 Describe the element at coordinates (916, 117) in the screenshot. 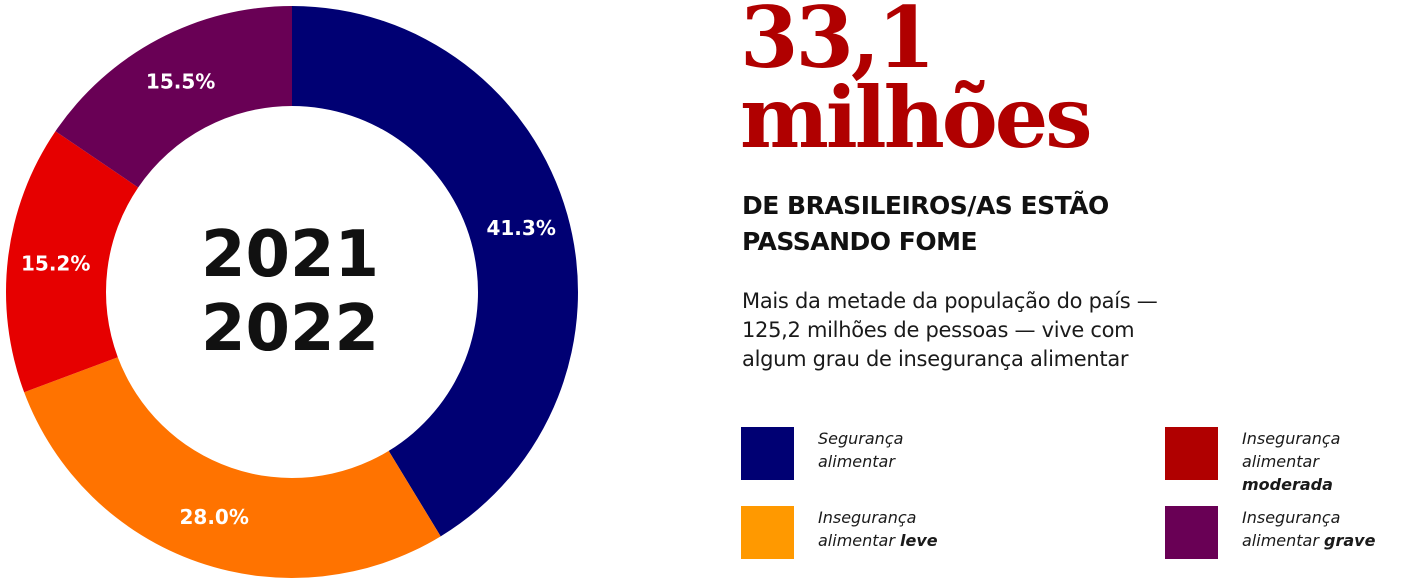

I see `headline-unit: milhões` at that location.